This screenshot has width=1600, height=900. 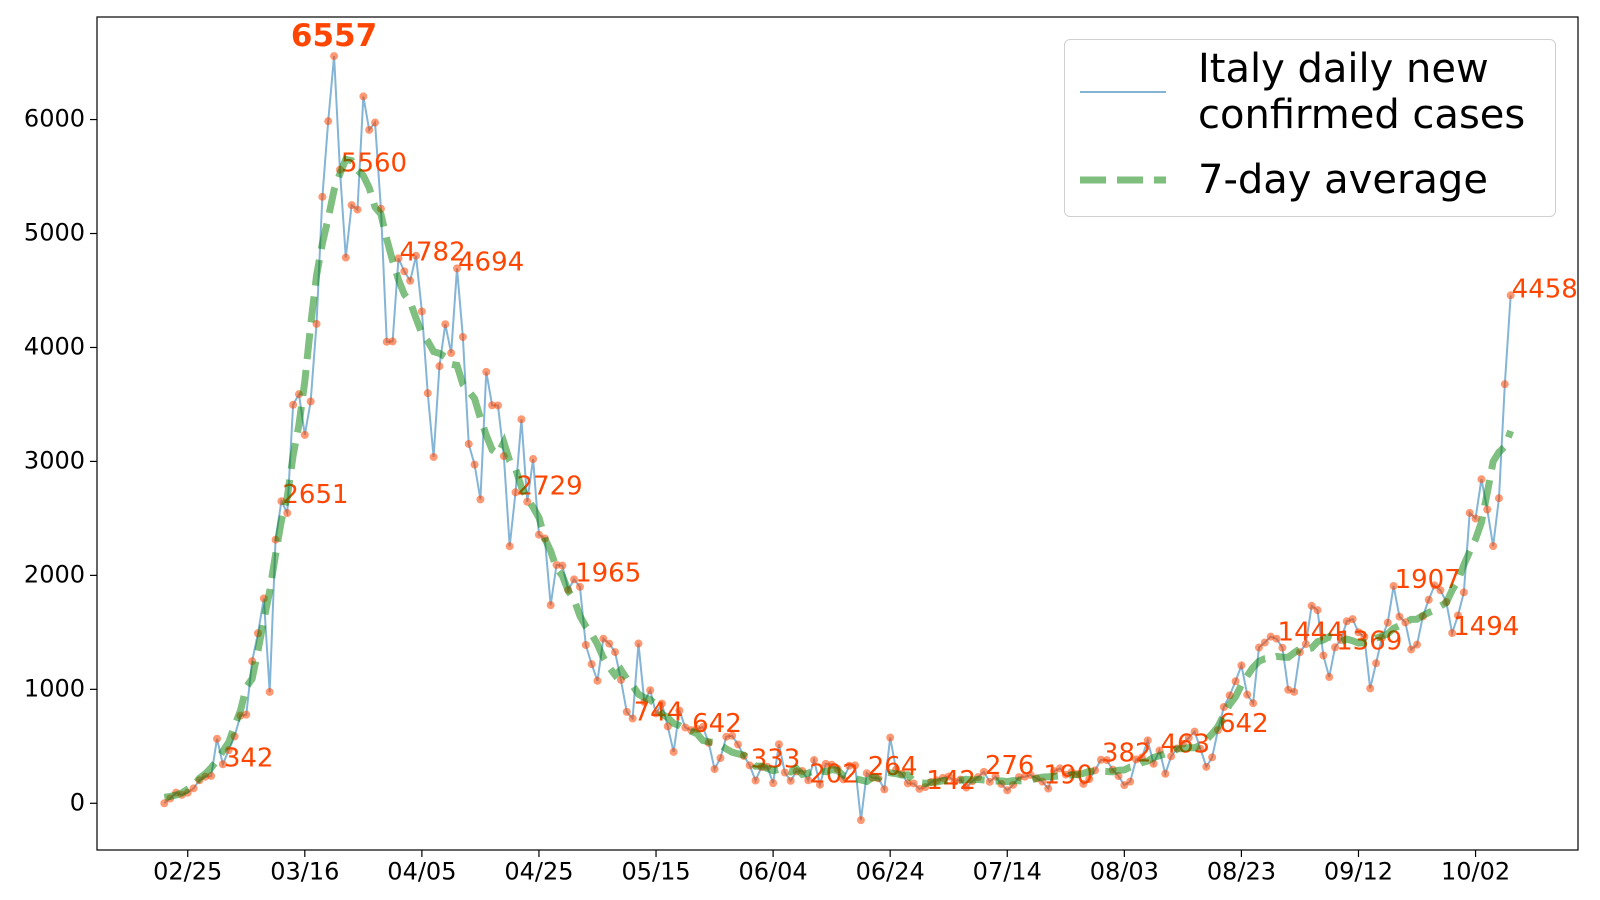 I want to click on x-tick-label: 02/25, so click(x=187, y=872).